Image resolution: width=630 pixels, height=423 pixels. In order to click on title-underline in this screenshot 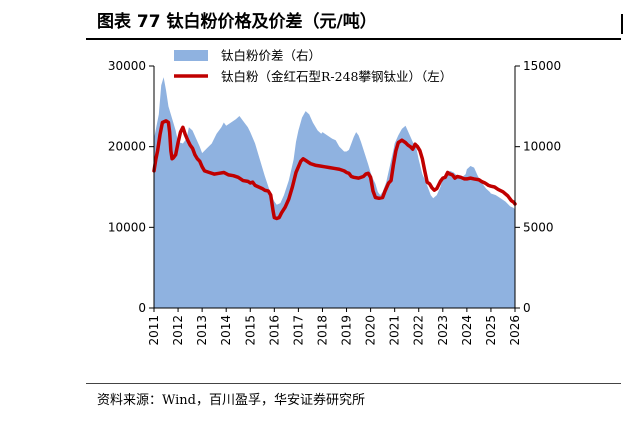, I will do `click(353, 39)`.